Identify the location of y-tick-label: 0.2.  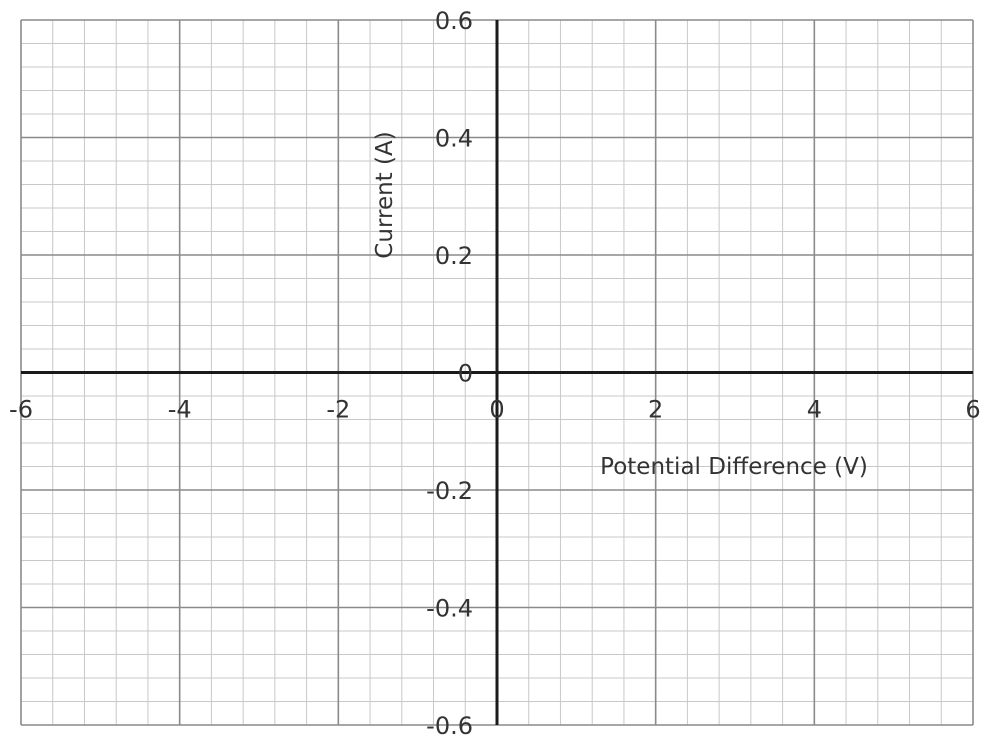
(454, 256).